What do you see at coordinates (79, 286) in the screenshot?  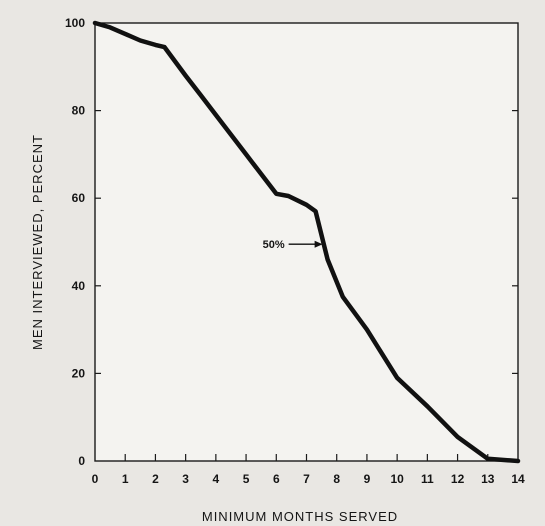 I see `y-tick-label: 40` at bounding box center [79, 286].